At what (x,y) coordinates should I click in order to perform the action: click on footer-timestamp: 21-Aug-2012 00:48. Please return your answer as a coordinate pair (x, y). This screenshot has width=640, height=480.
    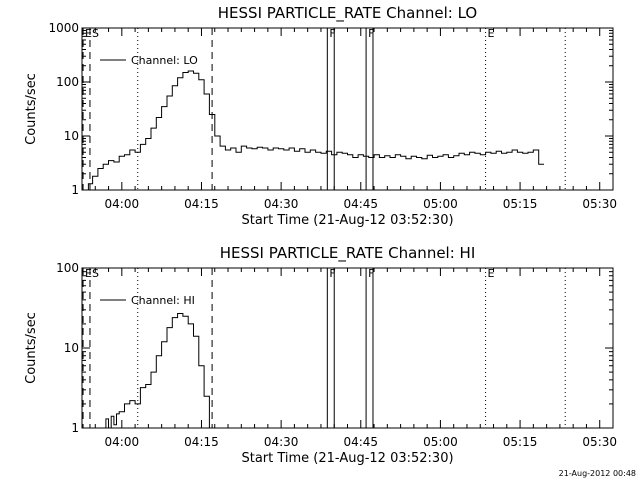
    Looking at the image, I should click on (597, 473).